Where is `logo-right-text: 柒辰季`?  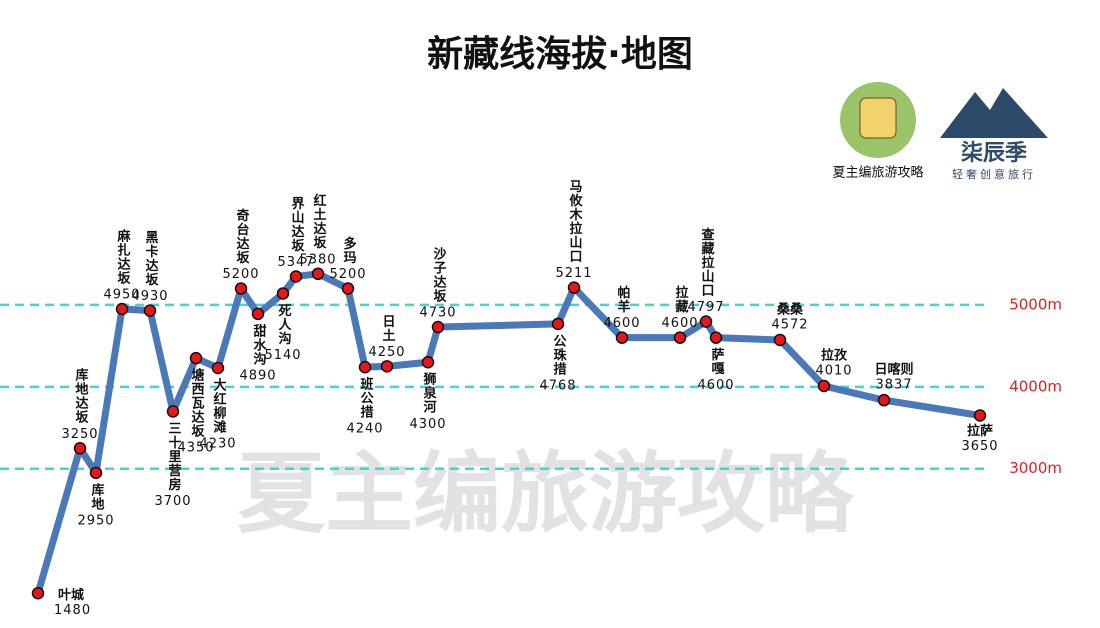 logo-right-text: 柒辰季 is located at coordinates (994, 153).